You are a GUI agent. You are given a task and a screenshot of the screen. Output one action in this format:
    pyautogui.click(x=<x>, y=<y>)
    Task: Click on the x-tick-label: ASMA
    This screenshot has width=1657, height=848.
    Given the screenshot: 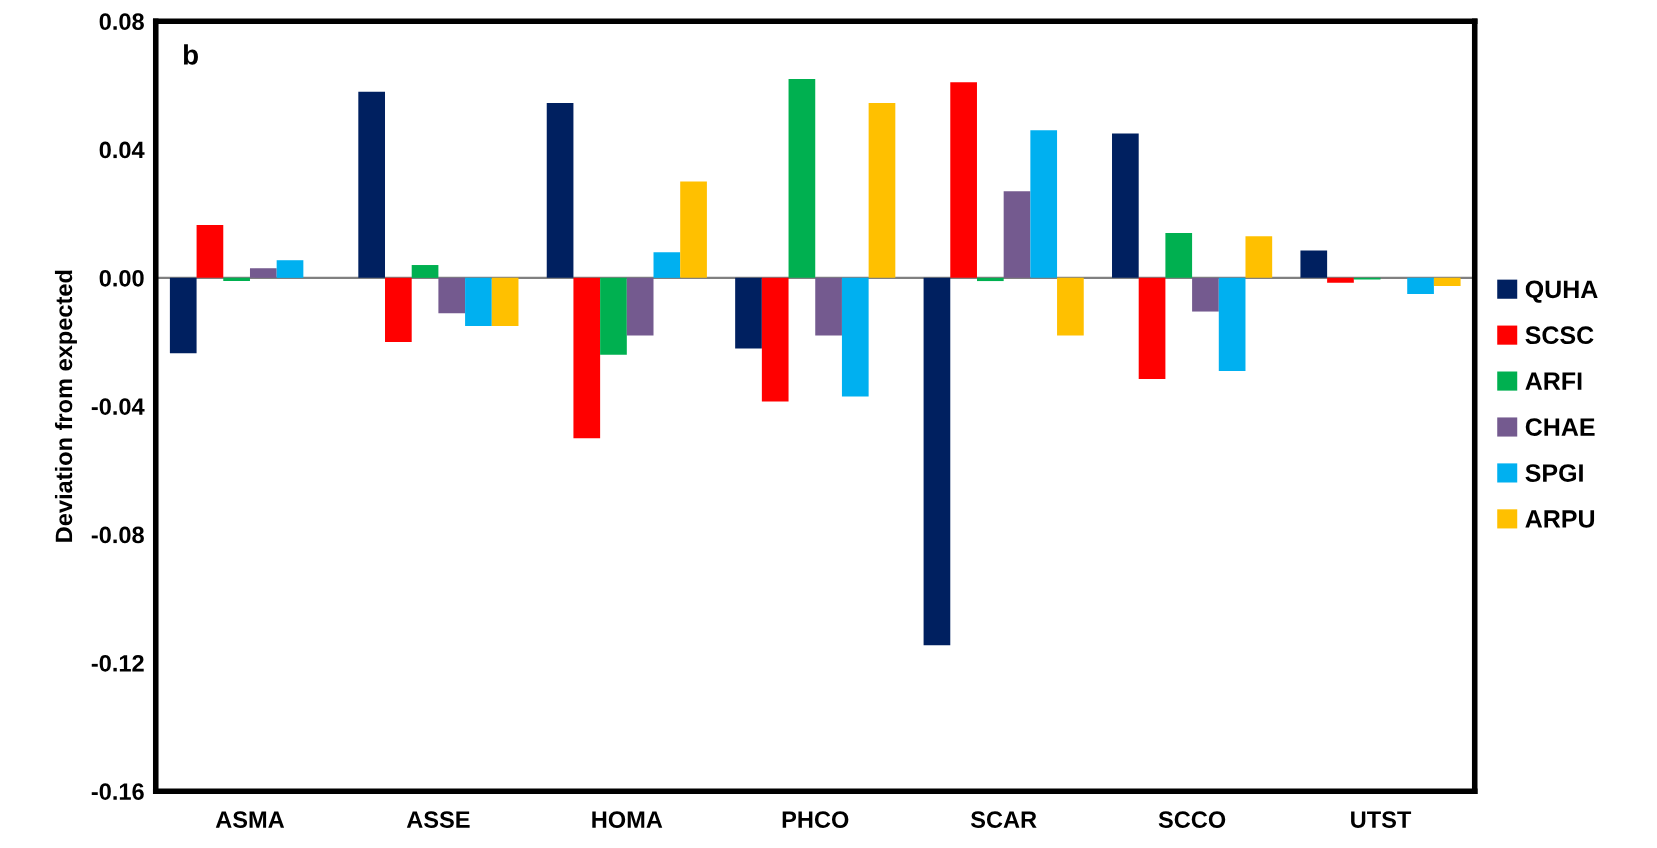 What is the action you would take?
    pyautogui.click(x=250, y=819)
    